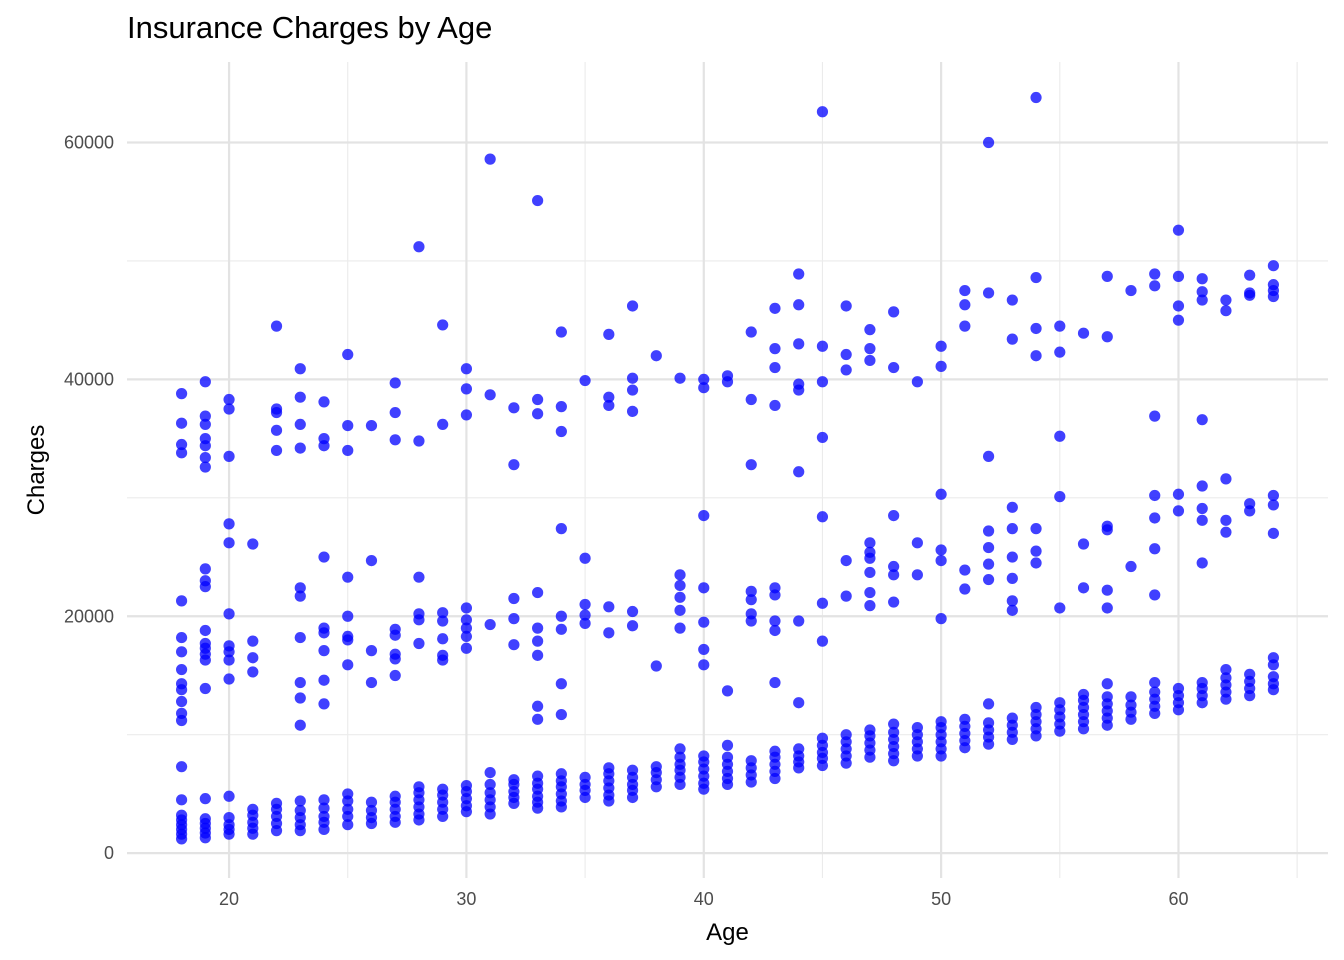 The image size is (1344, 960). What do you see at coordinates (109, 853) in the screenshot?
I see `y-tick-label: 0` at bounding box center [109, 853].